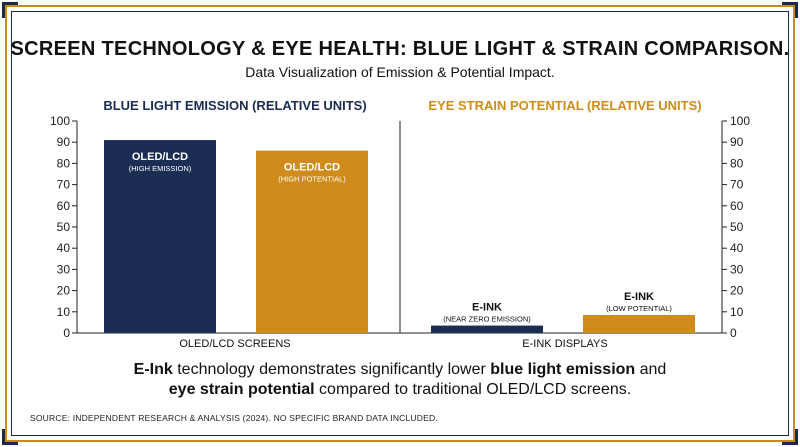 This screenshot has height=447, width=800. I want to click on y-tick-label-right: 80, so click(737, 163).